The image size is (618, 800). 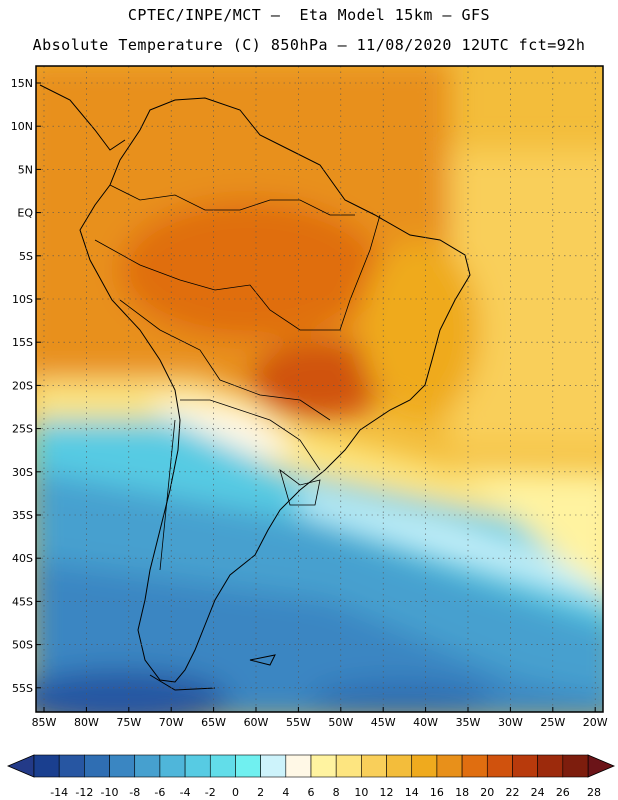 I want to click on lat-label: 15N, so click(x=22, y=83).